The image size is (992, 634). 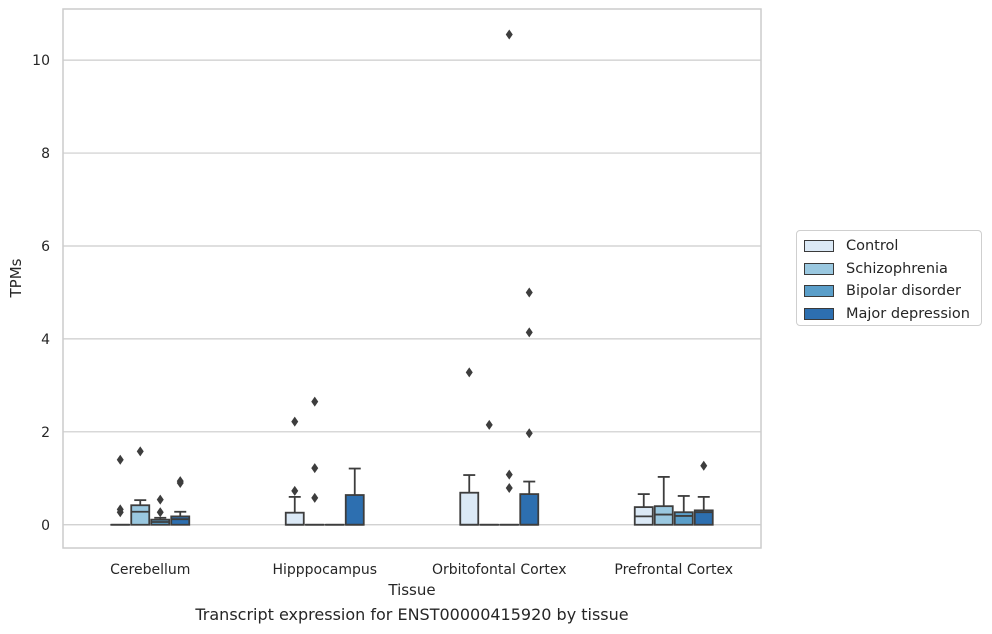 What do you see at coordinates (908, 313) in the screenshot?
I see `legend-label: Major depression` at bounding box center [908, 313].